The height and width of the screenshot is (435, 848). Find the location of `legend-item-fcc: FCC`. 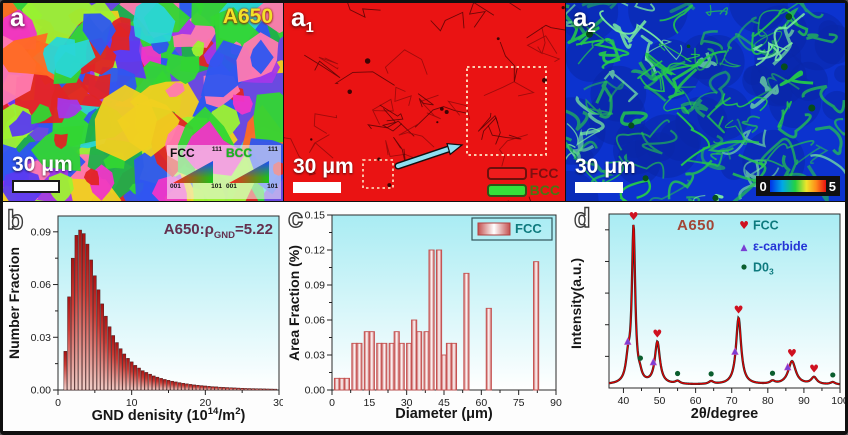

legend-item-fcc: FCC is located at coordinates (523, 173).